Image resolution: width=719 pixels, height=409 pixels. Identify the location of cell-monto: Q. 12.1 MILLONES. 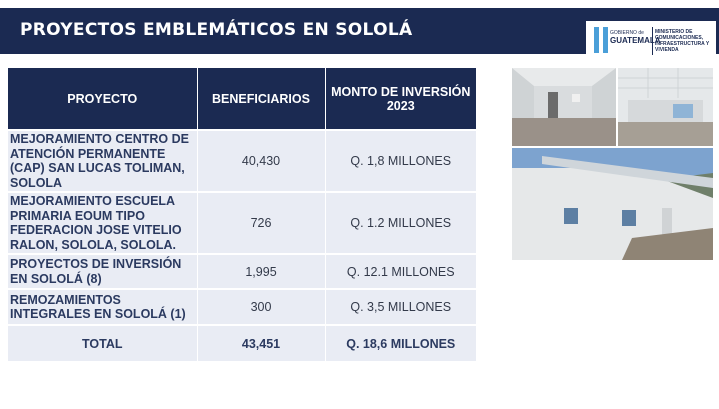
(400, 271).